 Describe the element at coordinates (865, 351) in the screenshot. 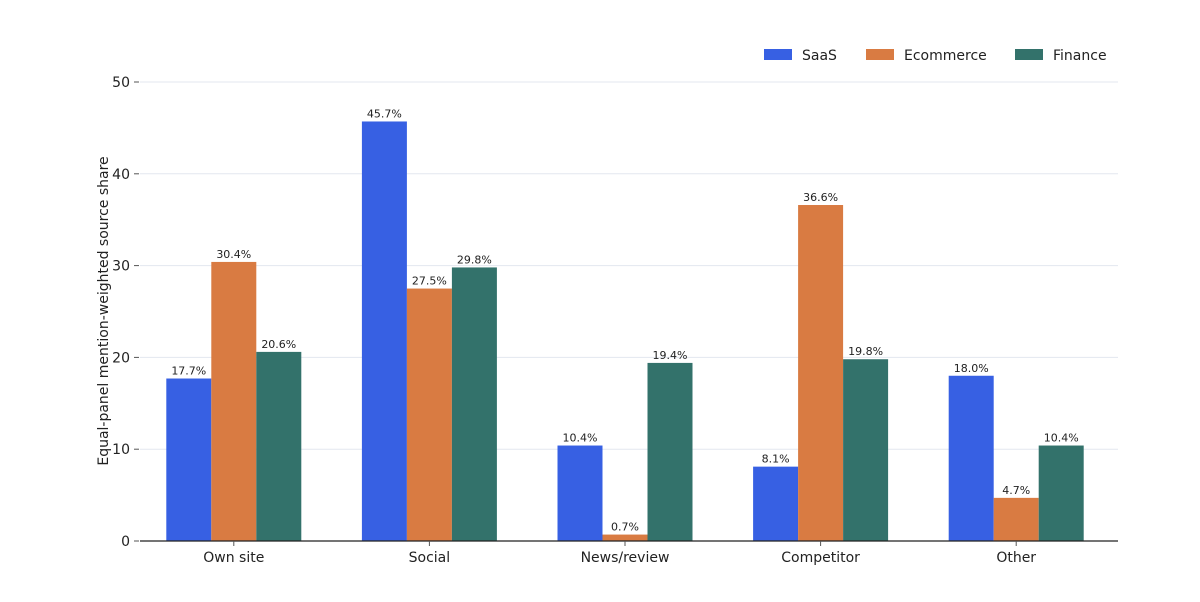

I see `data-label: 19.8%` at that location.